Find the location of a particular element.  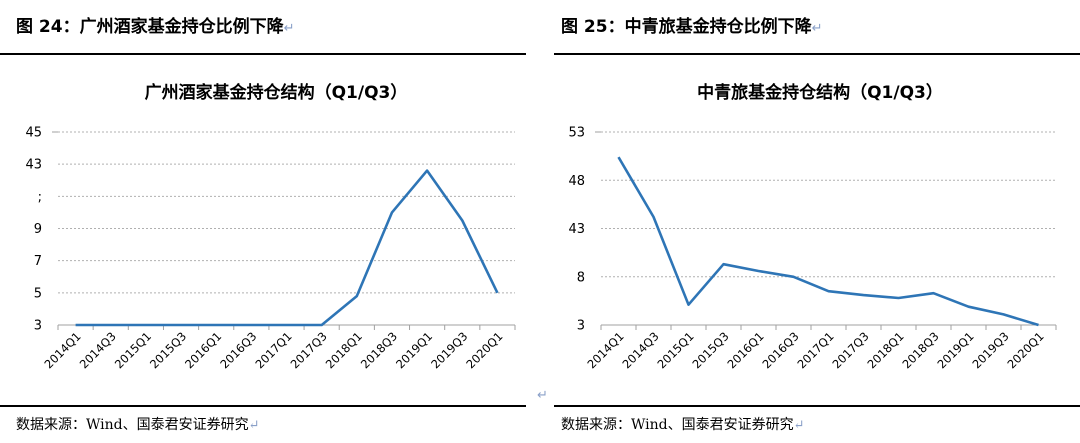

figure-title-text: 图 24：广州酒家基金持仓比例下降 is located at coordinates (150, 27).